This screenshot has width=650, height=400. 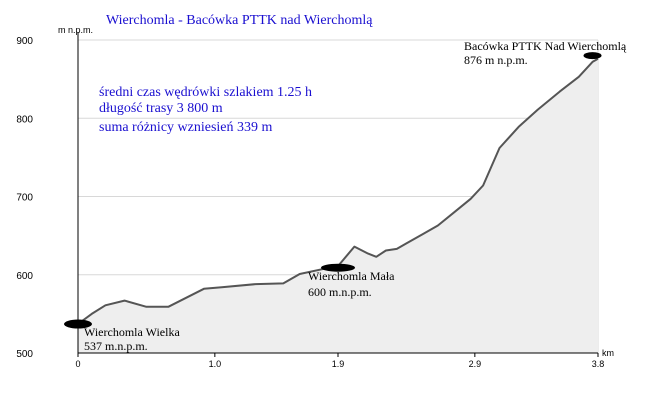 What do you see at coordinates (598, 364) in the screenshot?
I see `x-tick-label: 3.8` at bounding box center [598, 364].